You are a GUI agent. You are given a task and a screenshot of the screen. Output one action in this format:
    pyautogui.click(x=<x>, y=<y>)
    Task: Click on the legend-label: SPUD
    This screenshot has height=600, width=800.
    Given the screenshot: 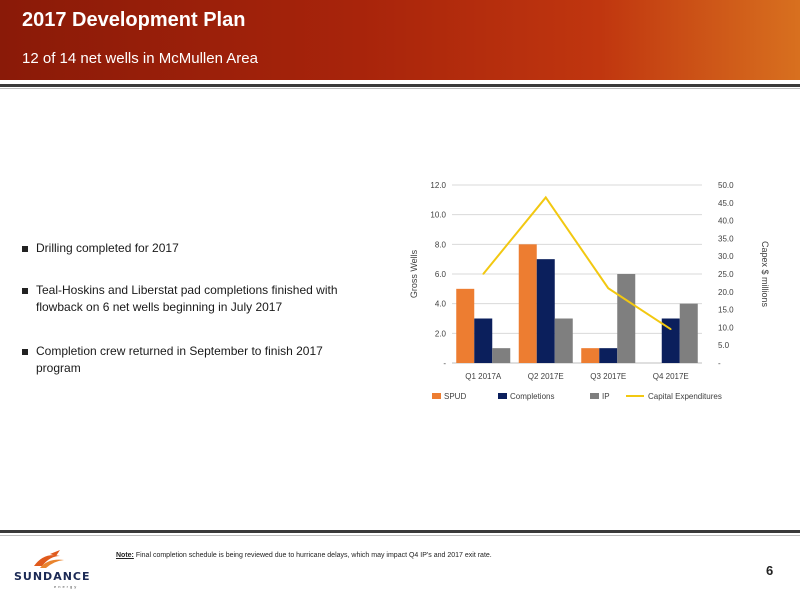 What is the action you would take?
    pyautogui.click(x=455, y=396)
    